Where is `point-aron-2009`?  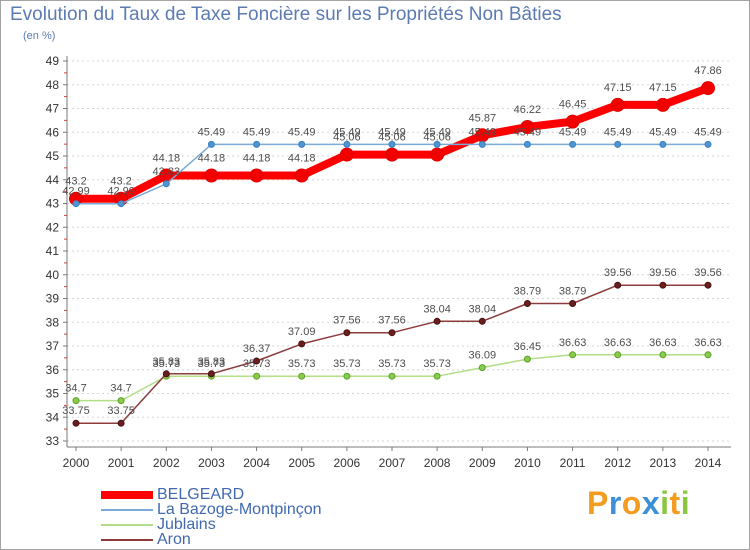 point-aron-2009 is located at coordinates (482, 321).